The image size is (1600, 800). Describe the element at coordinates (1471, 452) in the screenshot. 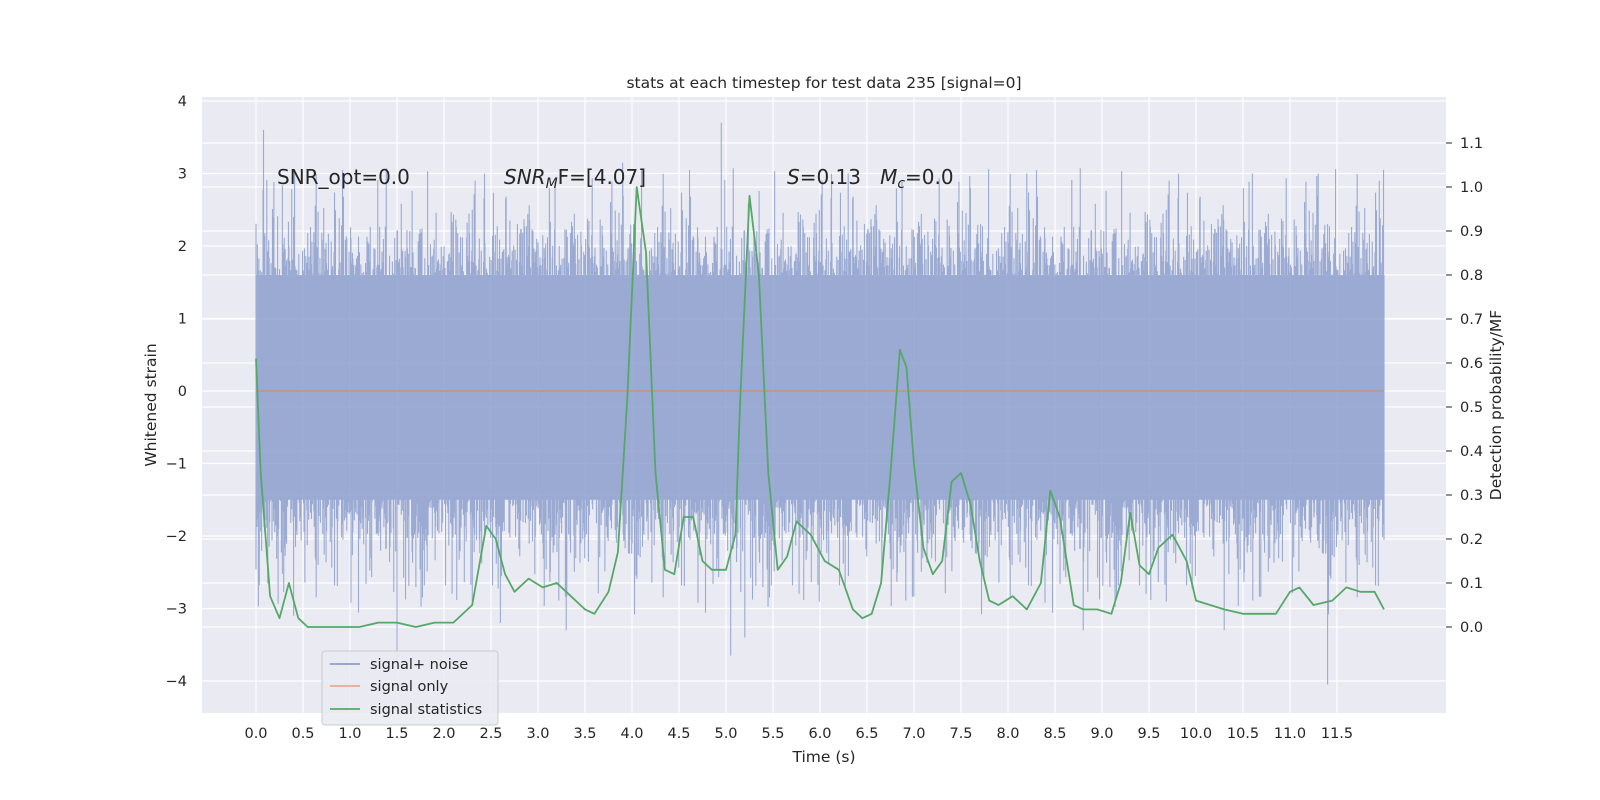

I see `y-right-tick-label: 0.4` at that location.